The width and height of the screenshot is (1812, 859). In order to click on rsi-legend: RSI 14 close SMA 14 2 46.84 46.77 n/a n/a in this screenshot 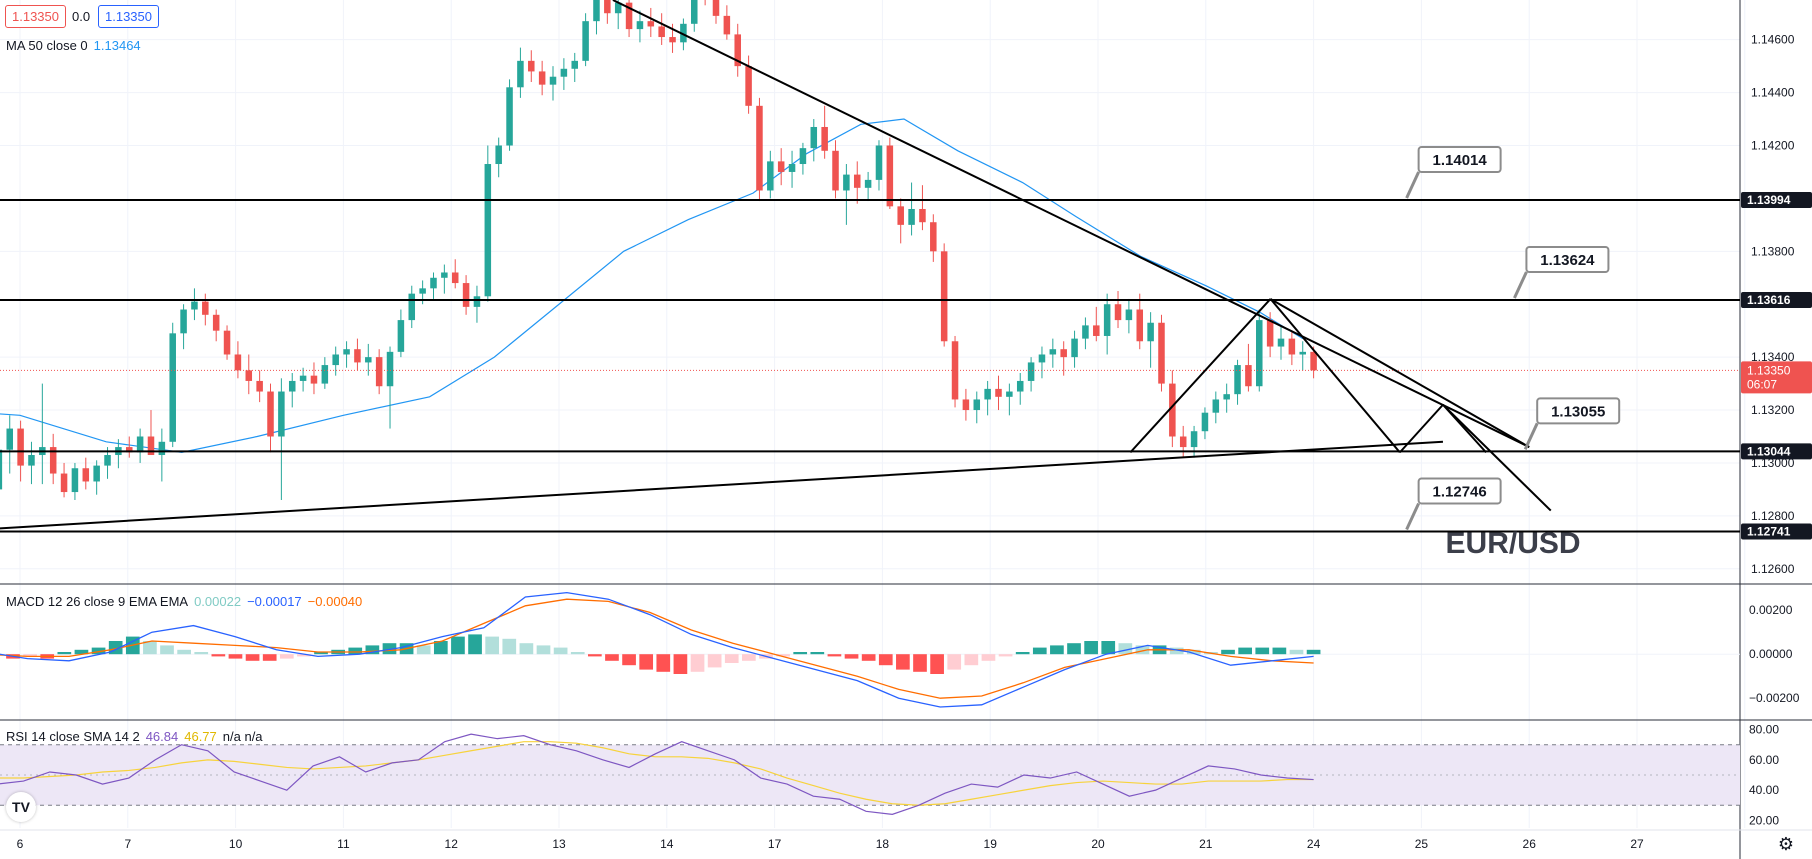, I will do `click(137, 736)`.